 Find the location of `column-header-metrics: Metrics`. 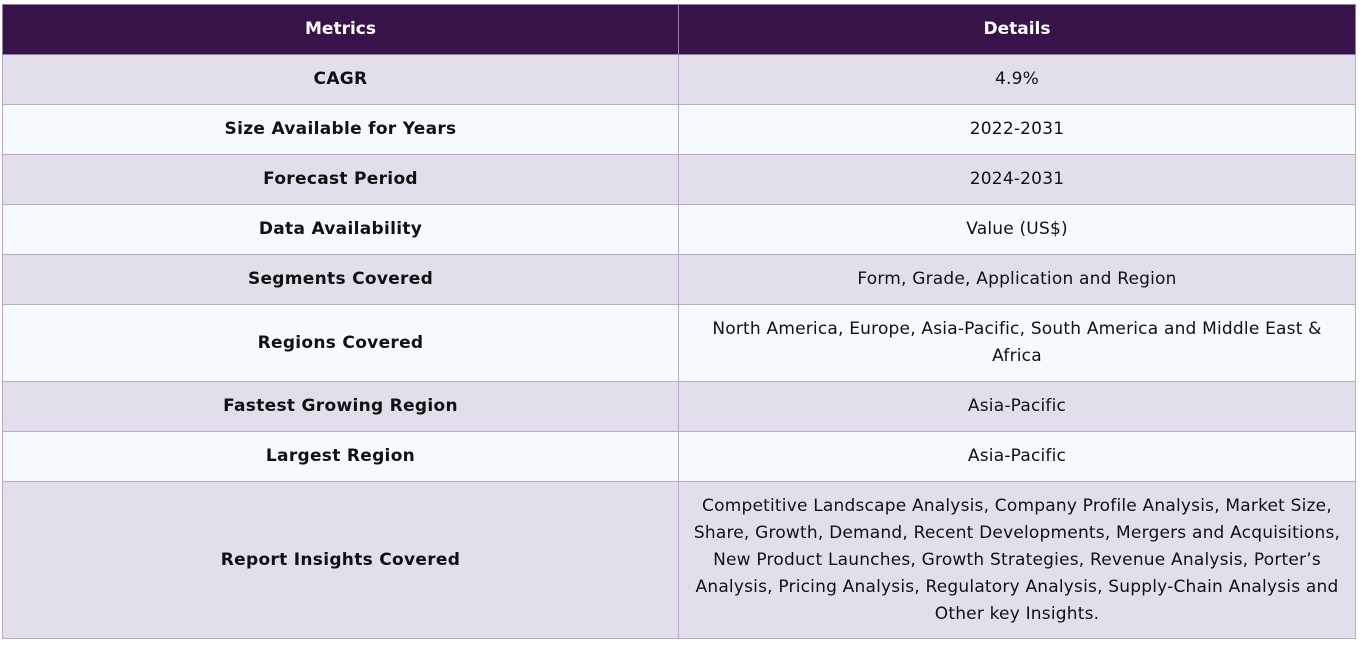

column-header-metrics: Metrics is located at coordinates (340, 29).